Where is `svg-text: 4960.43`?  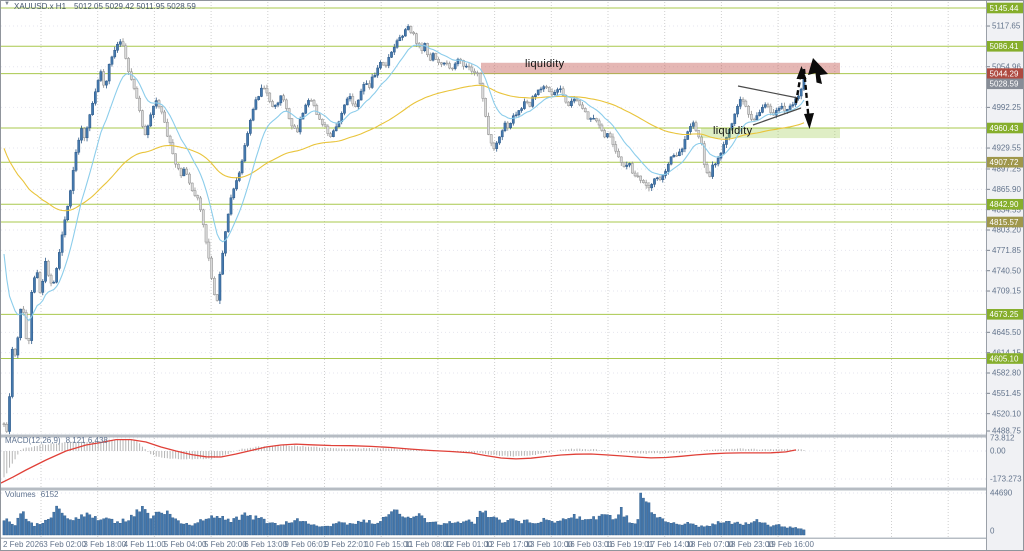 svg-text: 4960.43 is located at coordinates (1004, 128).